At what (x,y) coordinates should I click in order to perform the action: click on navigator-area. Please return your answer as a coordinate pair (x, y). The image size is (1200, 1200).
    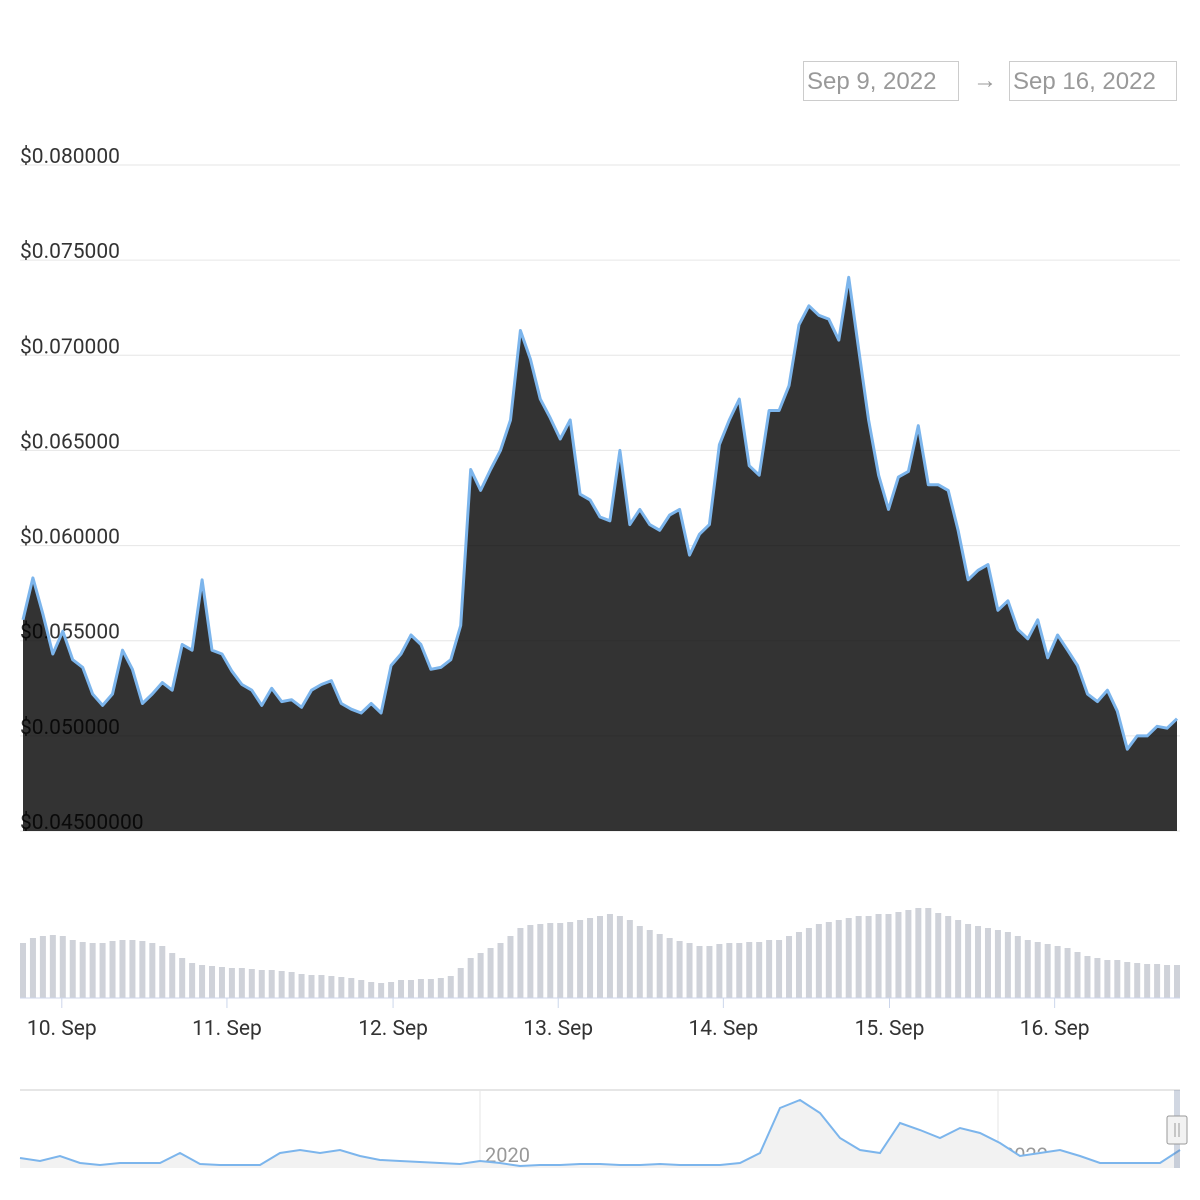
    Looking at the image, I should click on (600, 1134).